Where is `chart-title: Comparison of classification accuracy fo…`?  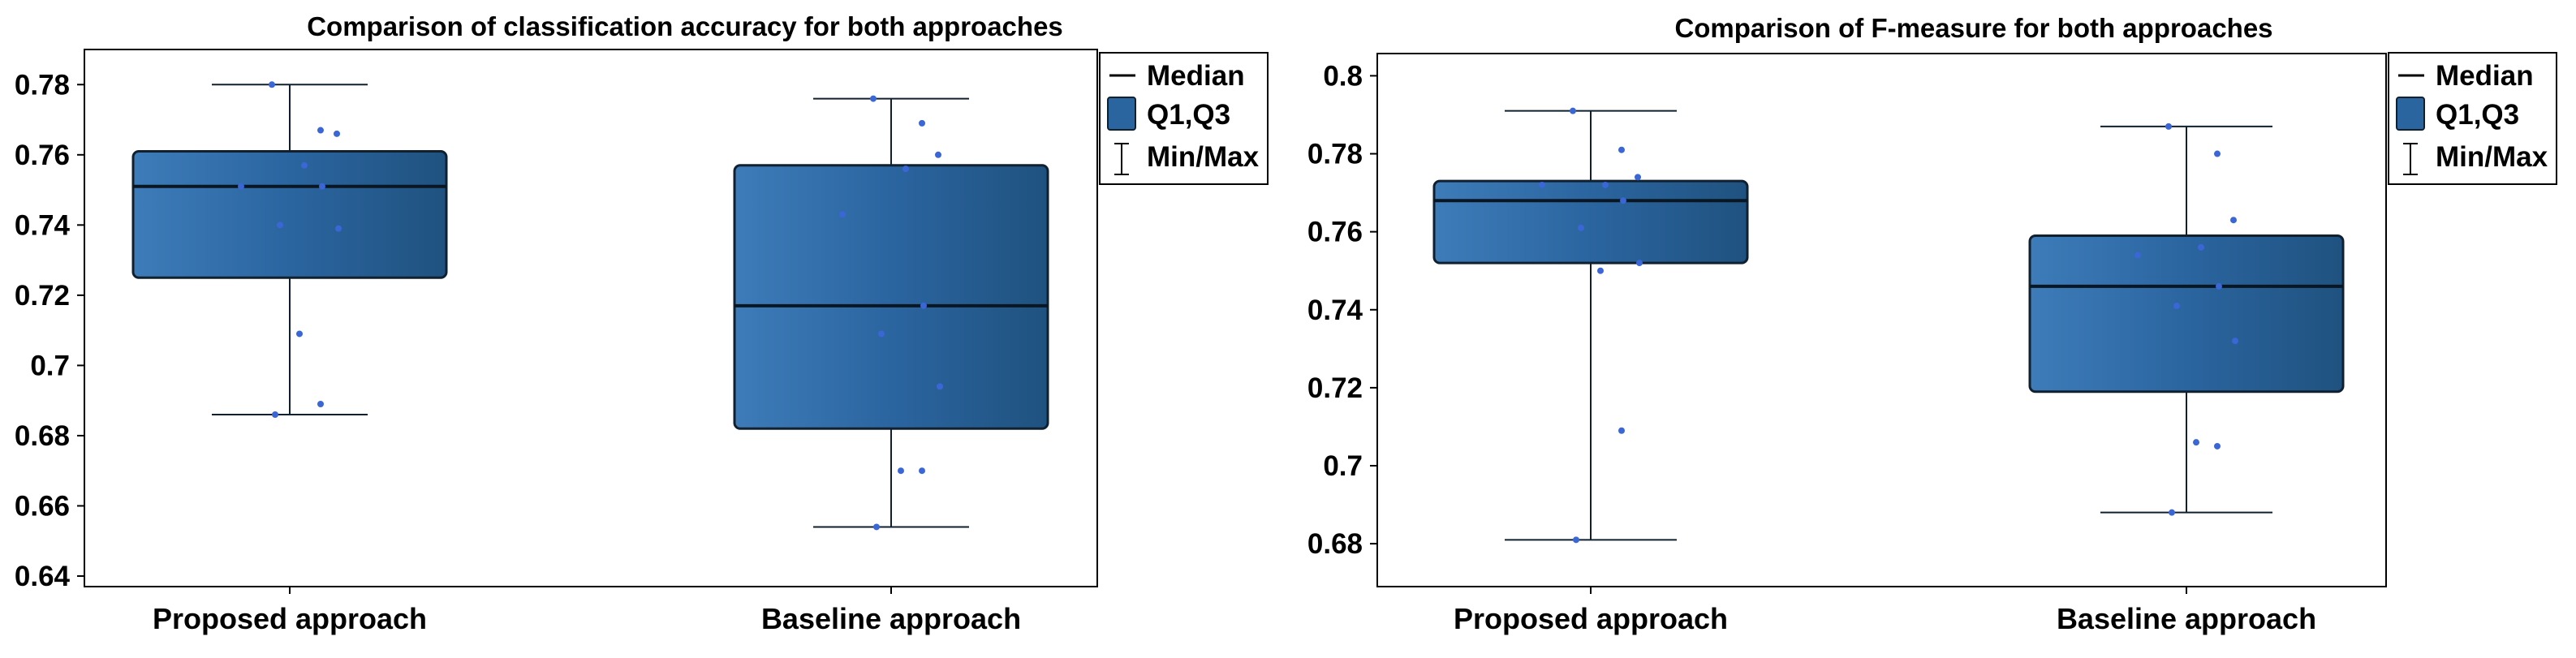 chart-title: Comparison of classification accuracy fo… is located at coordinates (685, 26).